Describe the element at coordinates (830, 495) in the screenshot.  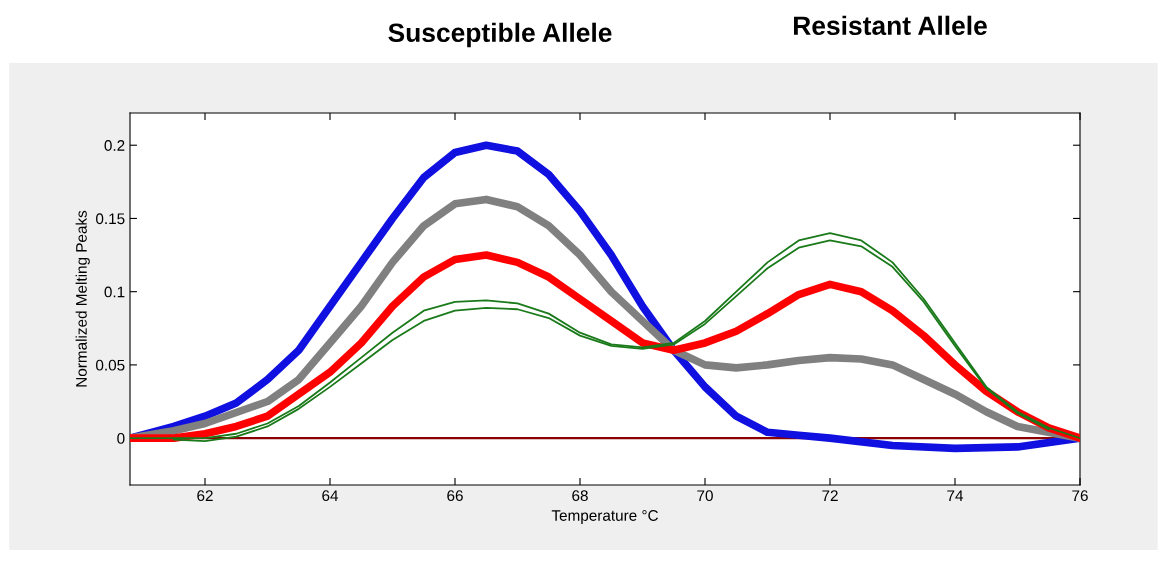
I see `x-tick-label: 72` at that location.